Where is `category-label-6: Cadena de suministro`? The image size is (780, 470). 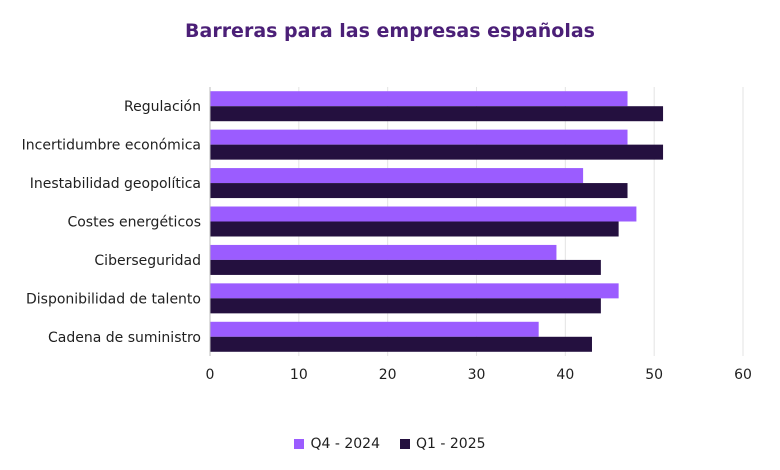
category-label-6: Cadena de suministro is located at coordinates (124, 338).